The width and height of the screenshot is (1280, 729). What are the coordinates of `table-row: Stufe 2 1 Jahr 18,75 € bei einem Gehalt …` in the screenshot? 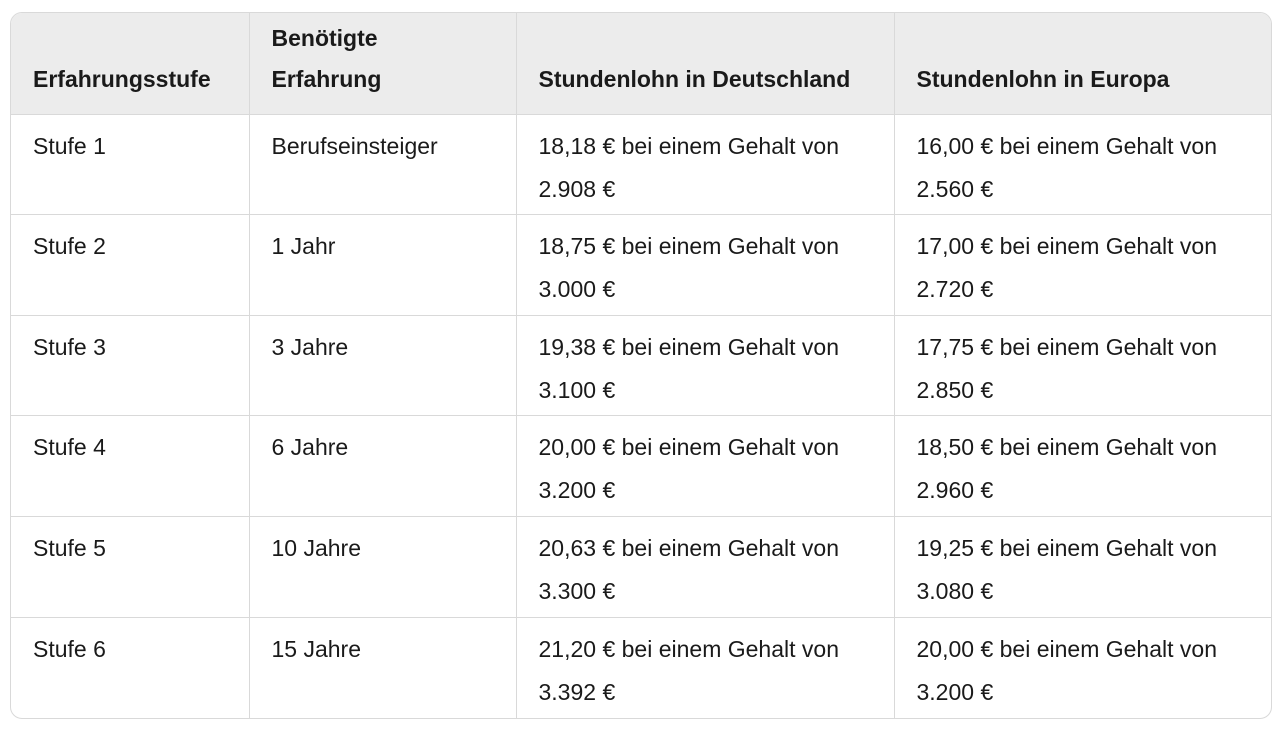 It's located at (641, 265).